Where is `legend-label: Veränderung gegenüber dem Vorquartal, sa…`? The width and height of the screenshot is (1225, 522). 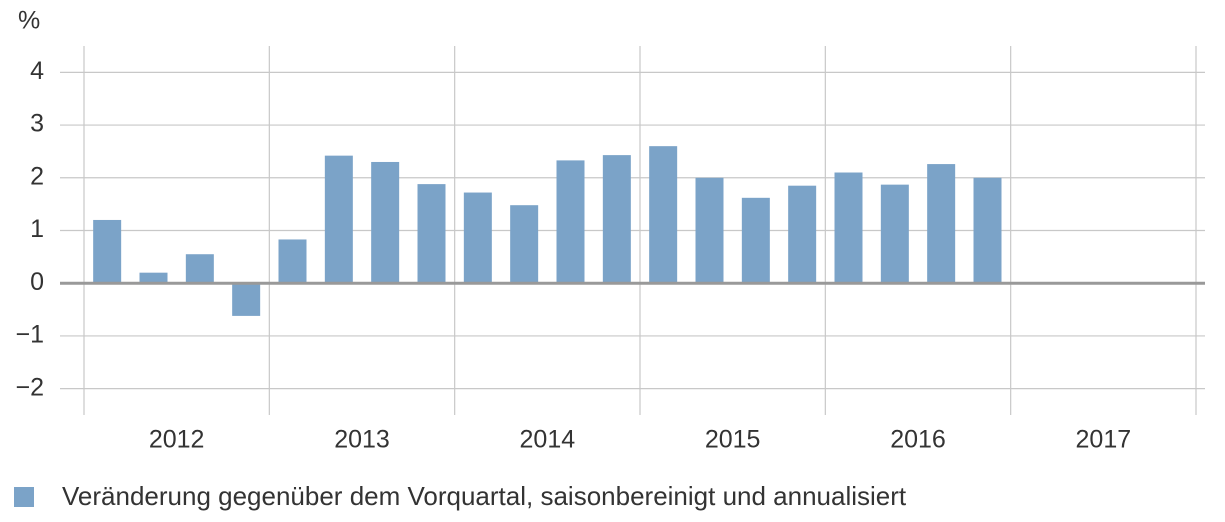 legend-label: Veränderung gegenüber dem Vorquartal, sa… is located at coordinates (484, 496).